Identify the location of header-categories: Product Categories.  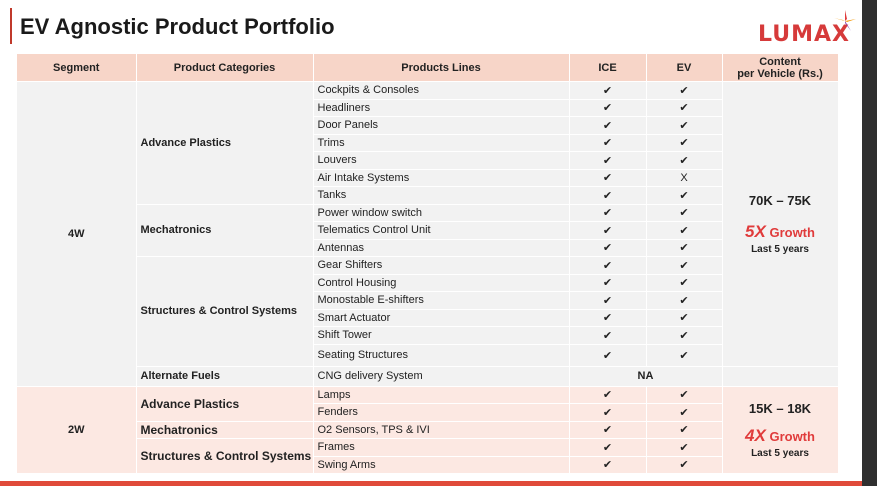
(225, 68).